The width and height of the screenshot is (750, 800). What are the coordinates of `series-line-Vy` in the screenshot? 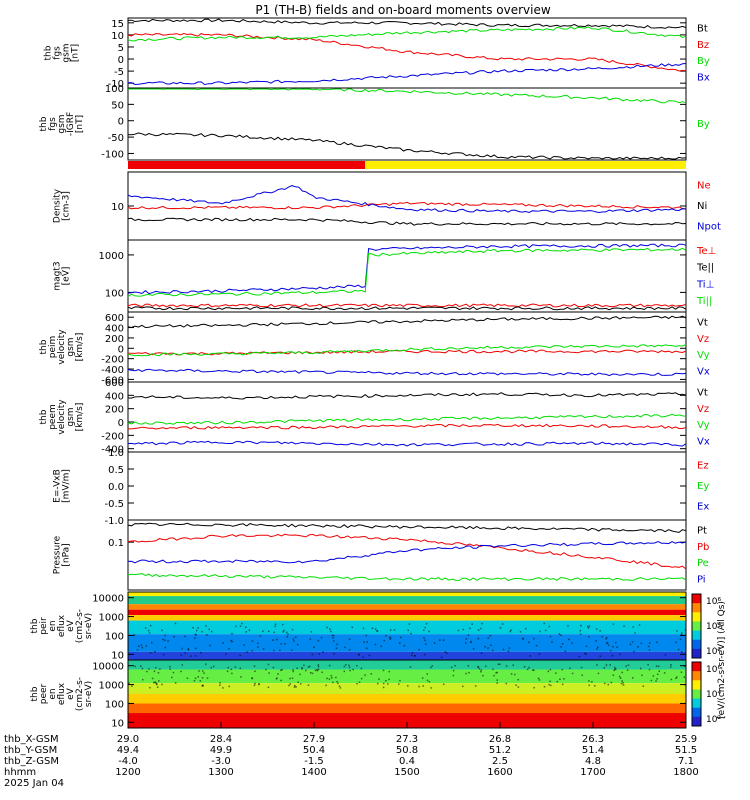 It's located at (407, 419).